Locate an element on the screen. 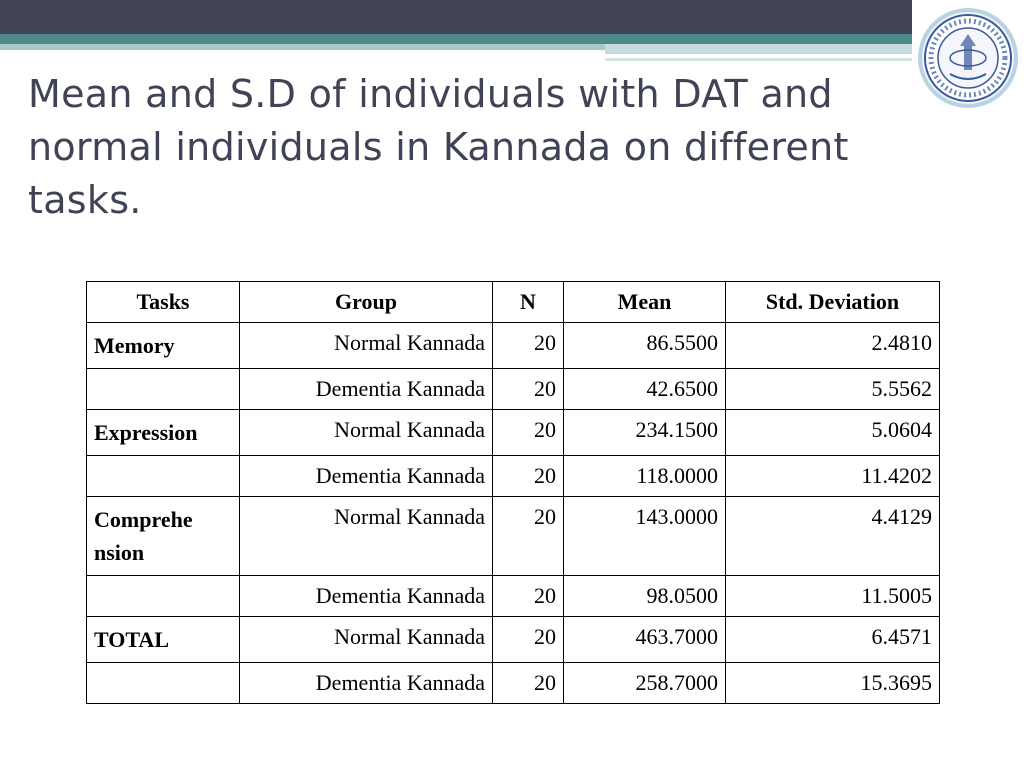 The width and height of the screenshot is (1024, 768). table-row: Dementia Kannada 20 98.0500 11.5005 is located at coordinates (513, 596).